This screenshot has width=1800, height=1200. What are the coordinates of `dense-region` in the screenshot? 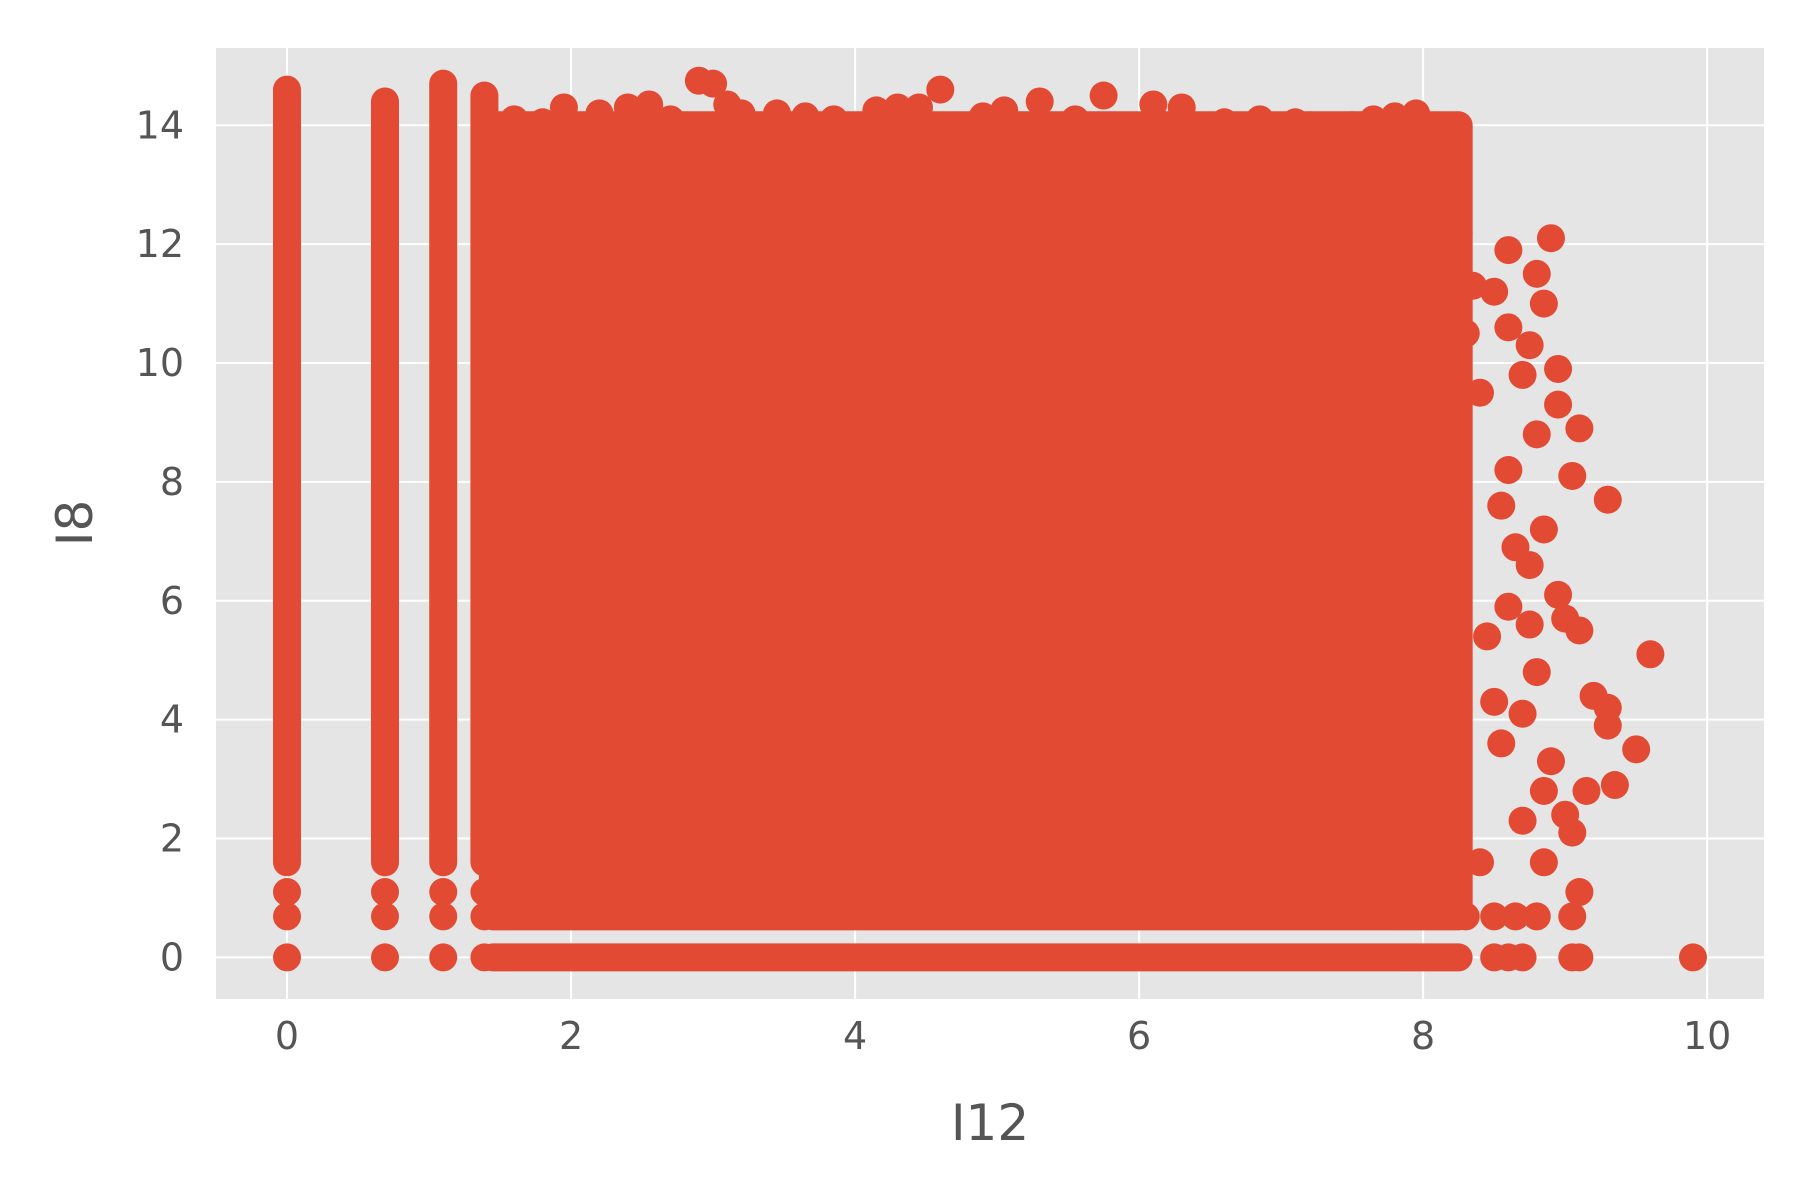 It's located at (975, 957).